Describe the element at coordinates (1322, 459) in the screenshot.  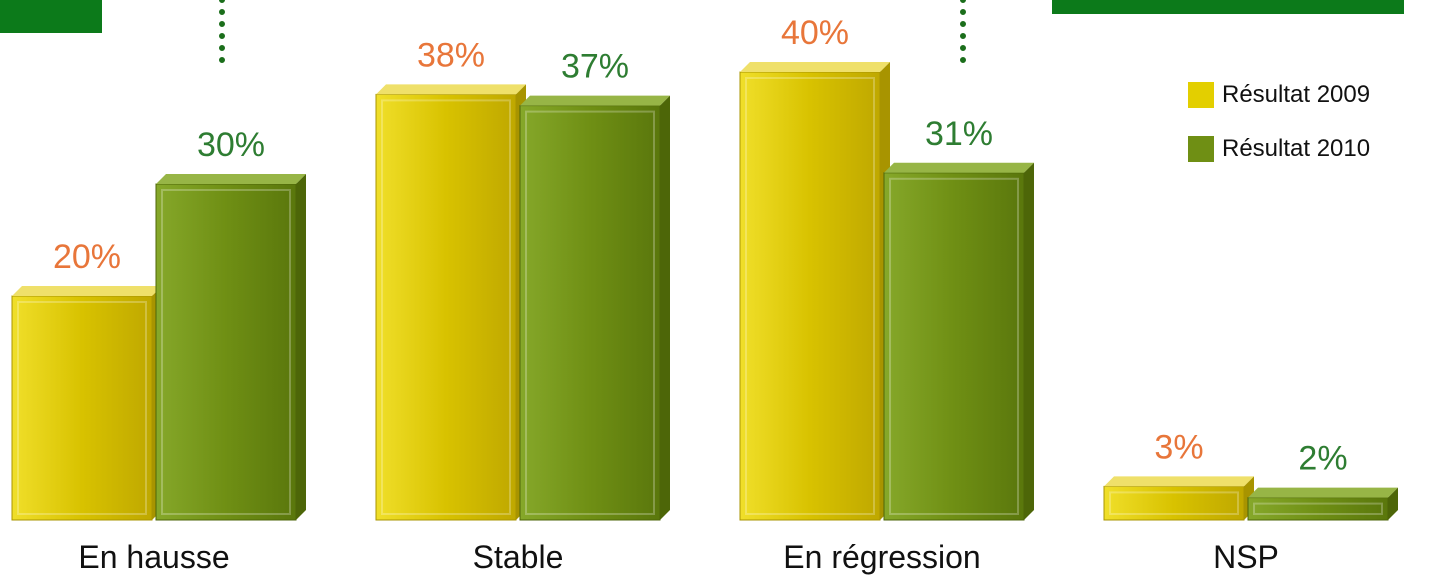
I see `value-label-2010-3: 2%` at that location.